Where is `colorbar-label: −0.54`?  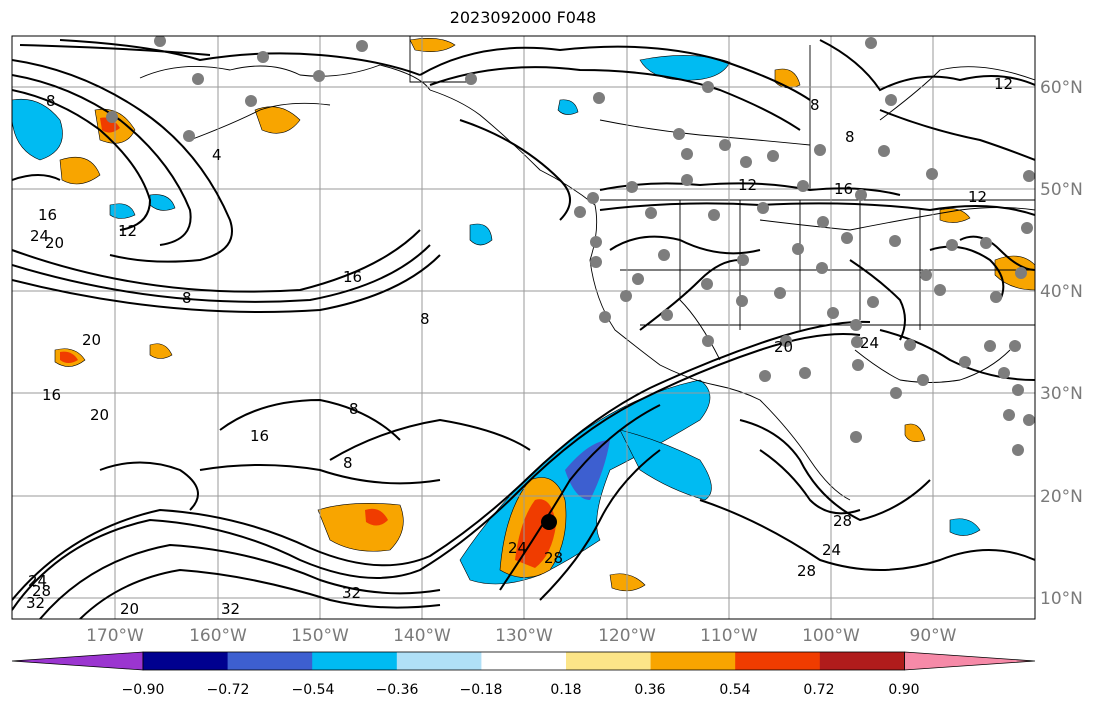
colorbar-label: −0.54 is located at coordinates (313, 690).